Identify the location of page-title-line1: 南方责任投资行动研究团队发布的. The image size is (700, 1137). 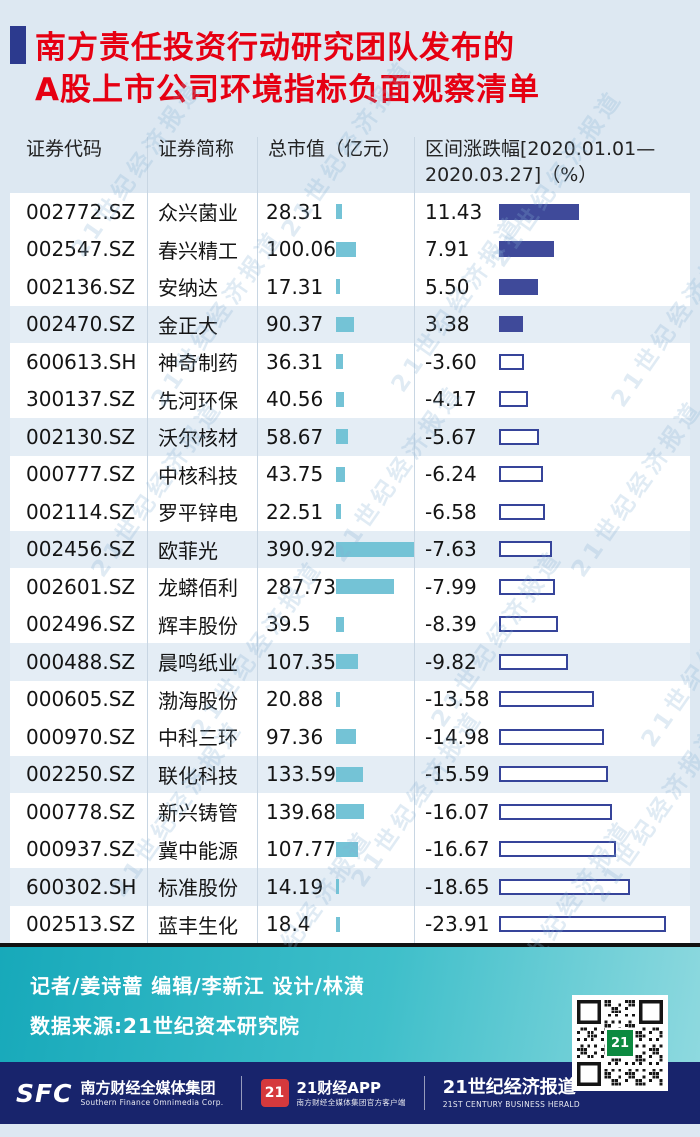
(275, 48).